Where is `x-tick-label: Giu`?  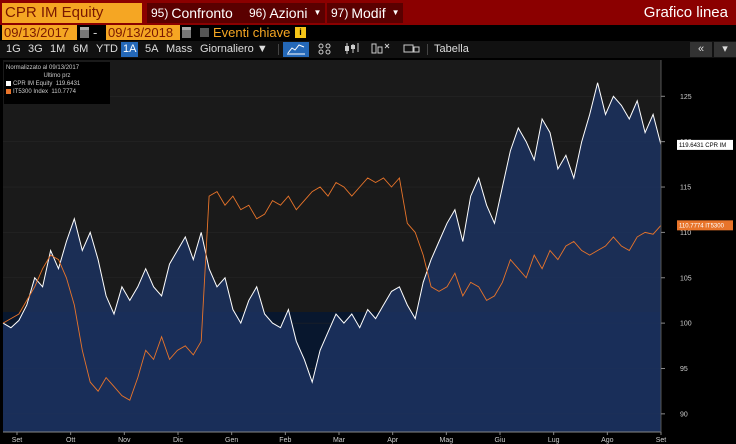 x-tick-label: Giu is located at coordinates (500, 440).